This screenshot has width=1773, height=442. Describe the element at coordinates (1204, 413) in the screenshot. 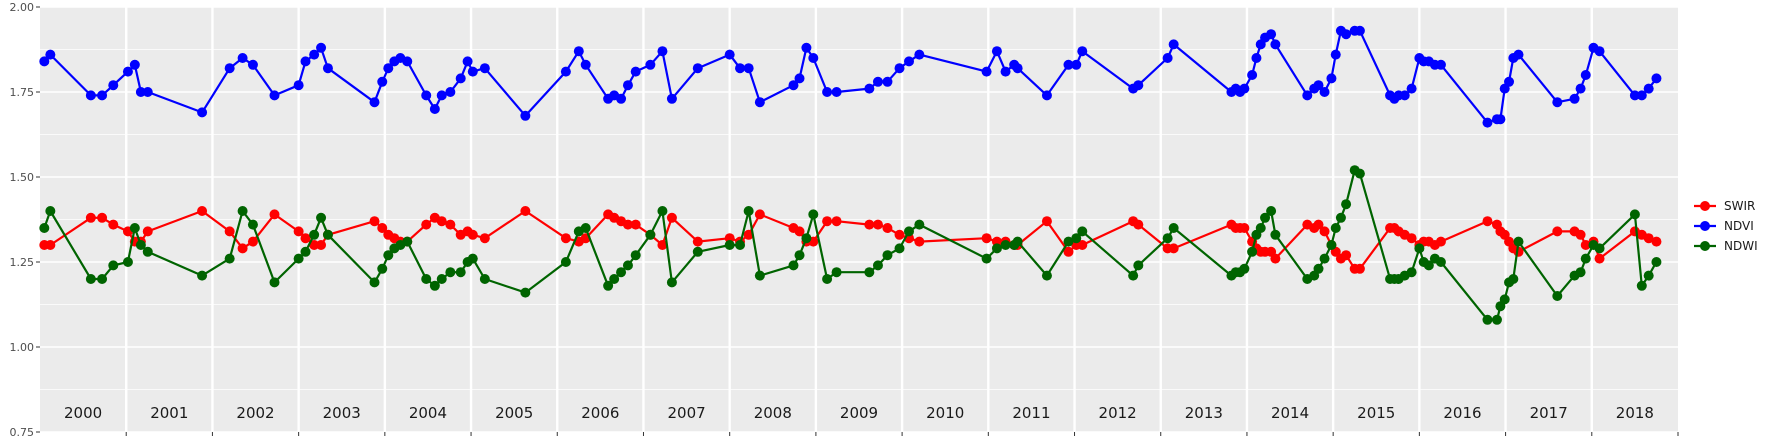

I see `year-label: 2013` at that location.